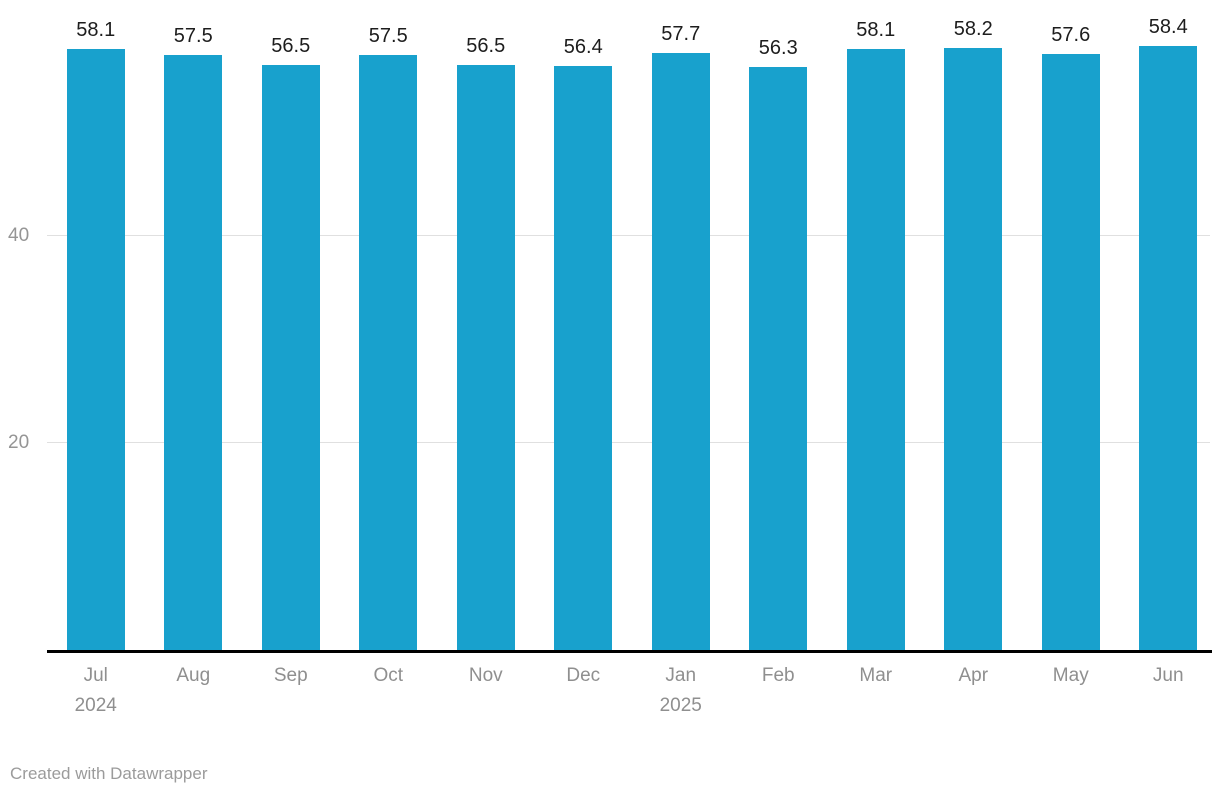  Describe the element at coordinates (629, 651) in the screenshot. I see `x-axis-line` at that location.